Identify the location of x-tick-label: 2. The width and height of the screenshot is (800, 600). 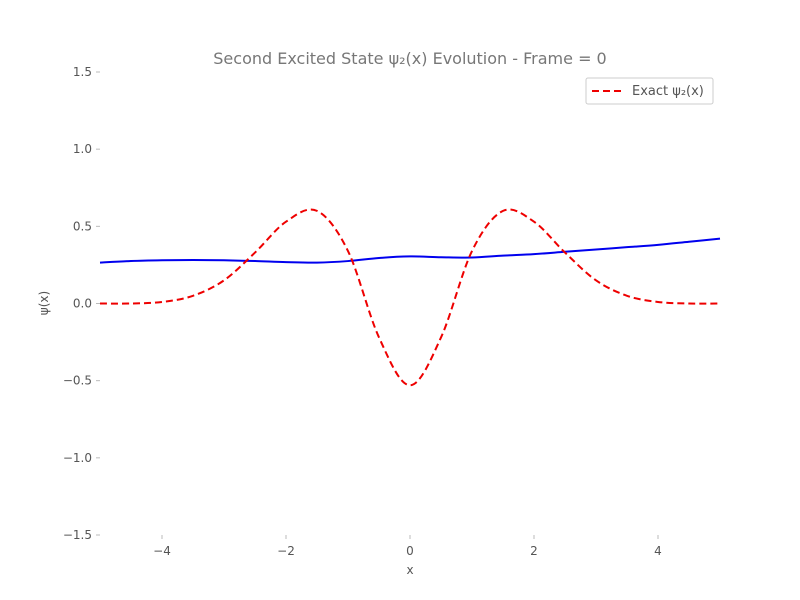
(534, 551).